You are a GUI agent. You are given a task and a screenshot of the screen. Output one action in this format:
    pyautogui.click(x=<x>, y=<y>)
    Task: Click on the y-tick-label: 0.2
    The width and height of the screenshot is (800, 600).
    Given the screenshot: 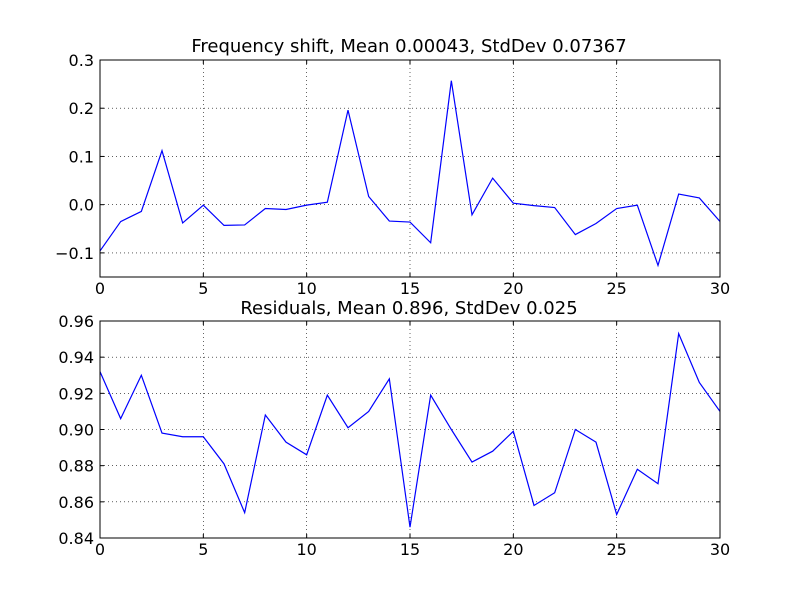 What is the action you would take?
    pyautogui.click(x=81, y=108)
    